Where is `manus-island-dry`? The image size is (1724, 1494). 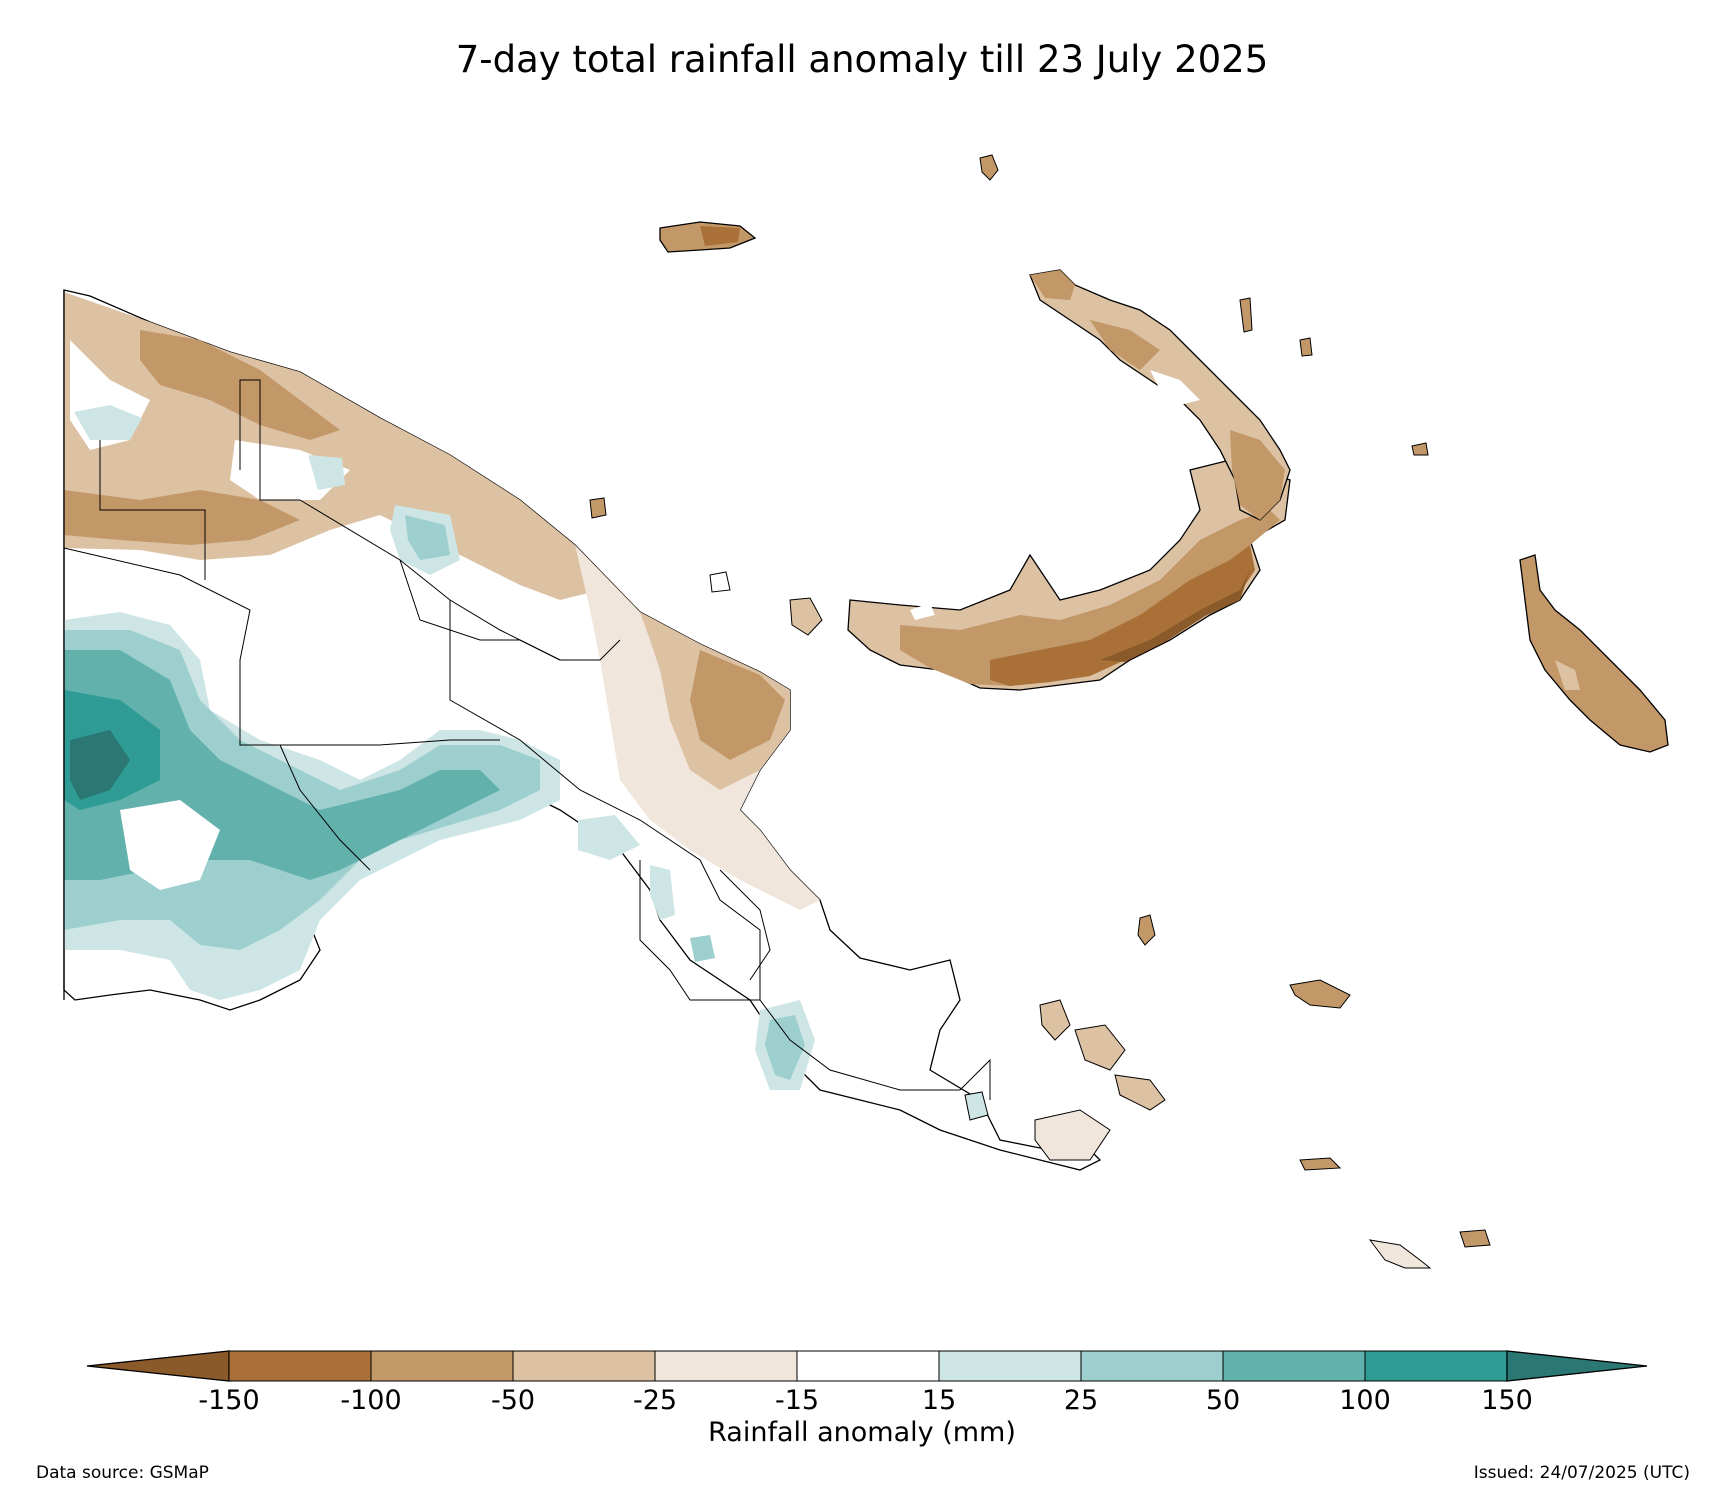 manus-island-dry is located at coordinates (720, 236).